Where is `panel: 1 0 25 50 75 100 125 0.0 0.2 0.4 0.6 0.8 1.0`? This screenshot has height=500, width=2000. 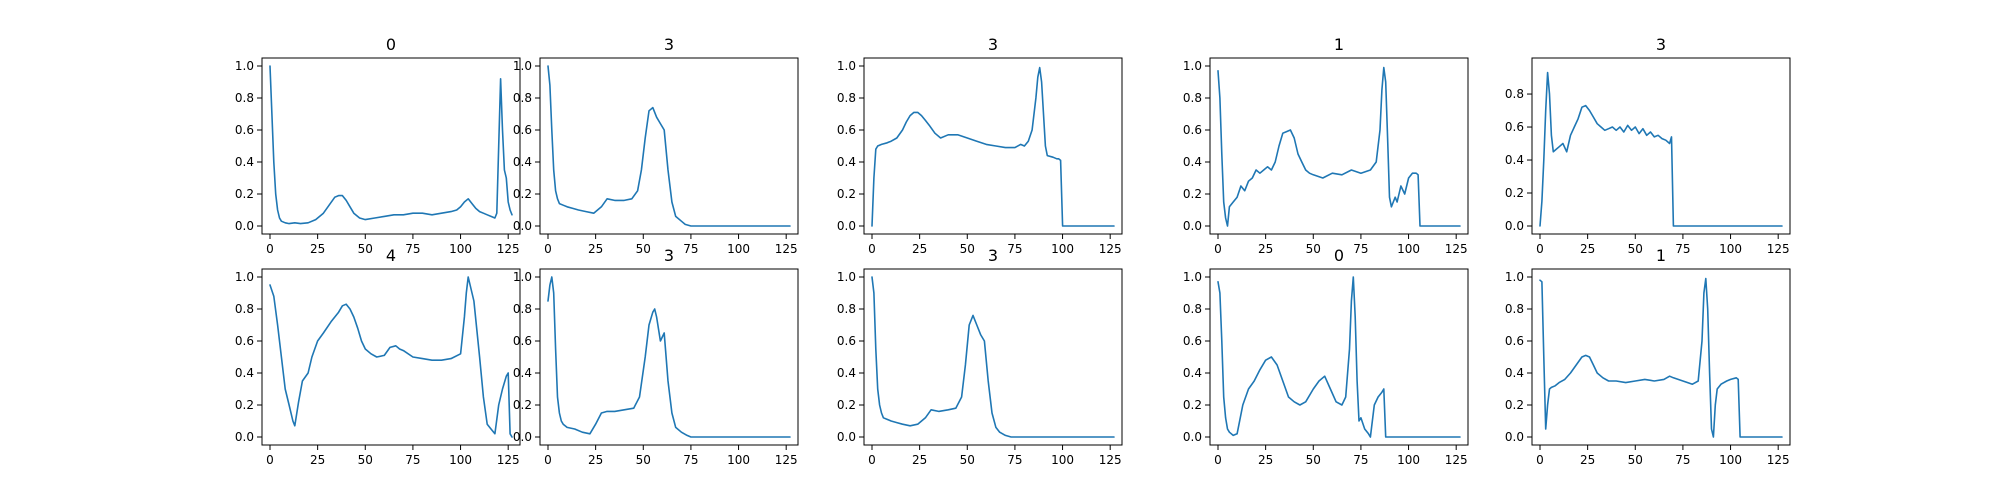
panel: 1 0 25 50 75 100 125 0.0 0.2 0.4 0.6 0.8 1.0 is located at coordinates (1648, 356).